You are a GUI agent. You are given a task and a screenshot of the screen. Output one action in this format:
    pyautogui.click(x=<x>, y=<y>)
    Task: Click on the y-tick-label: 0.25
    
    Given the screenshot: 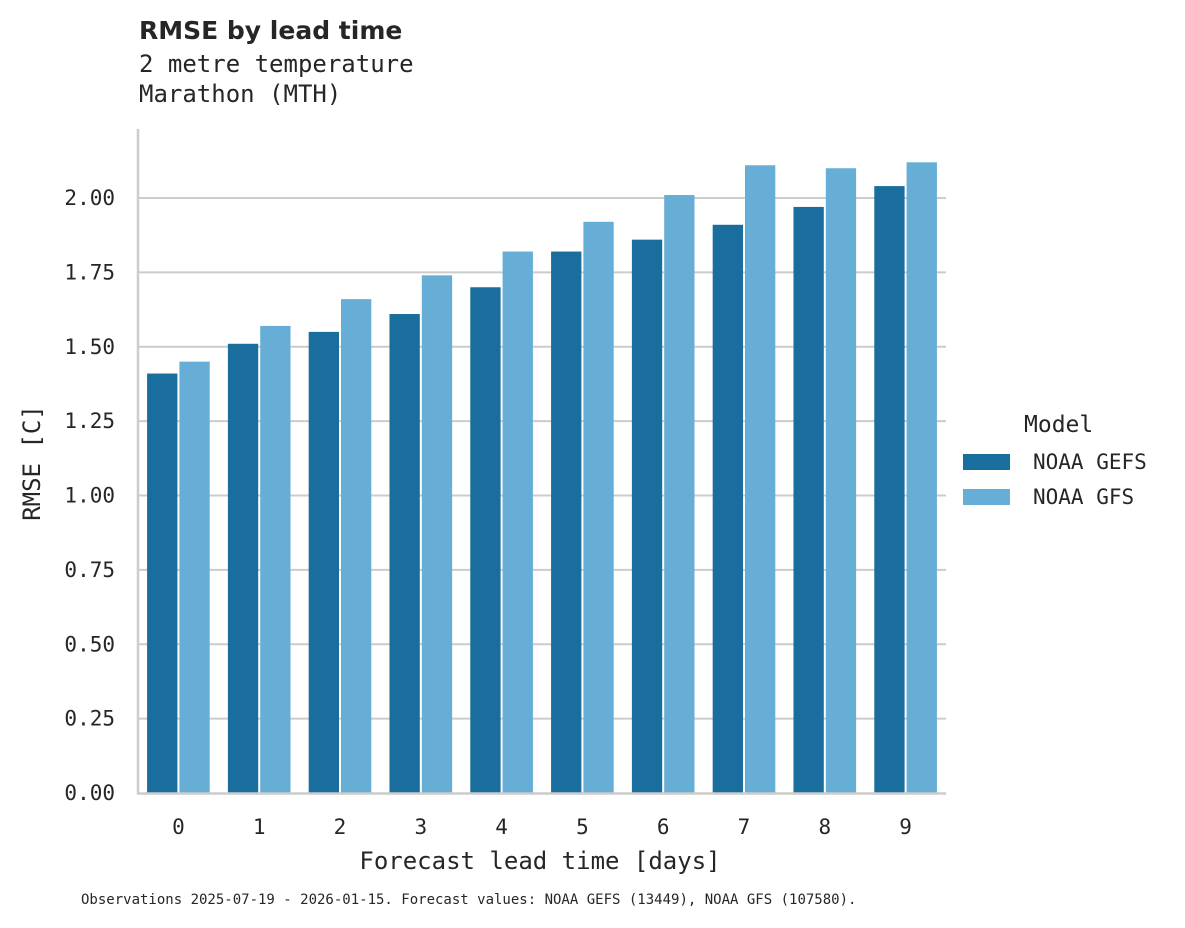 What is the action you would take?
    pyautogui.click(x=89, y=719)
    